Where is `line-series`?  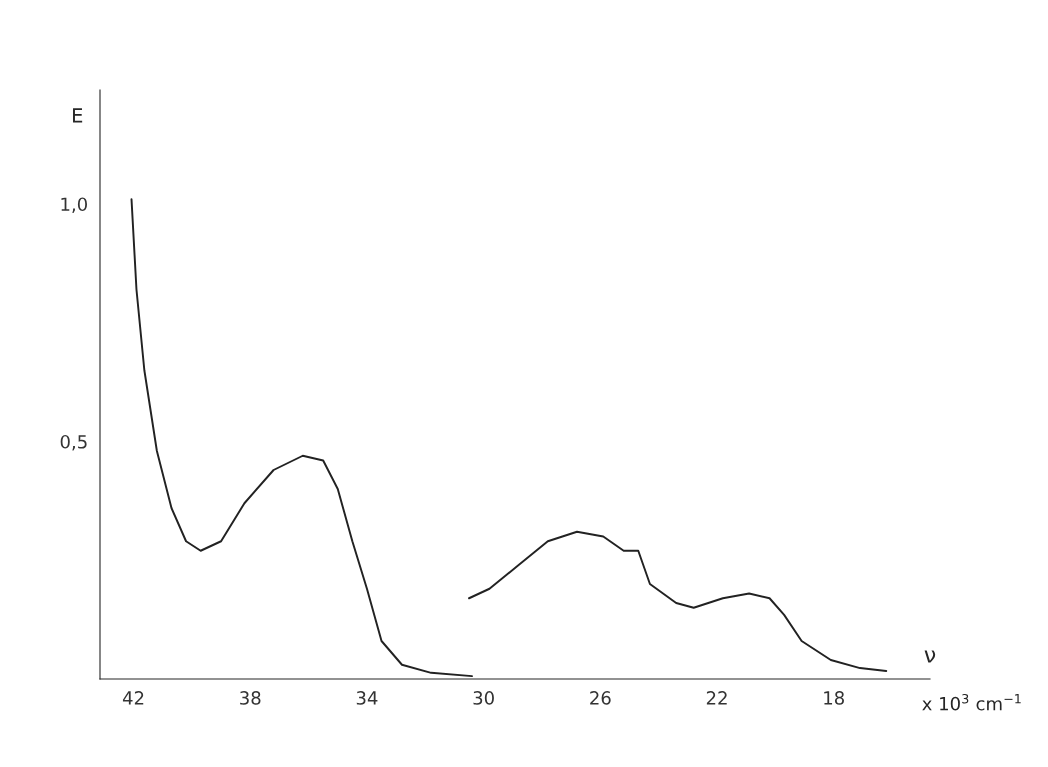 line-series is located at coordinates (678, 601).